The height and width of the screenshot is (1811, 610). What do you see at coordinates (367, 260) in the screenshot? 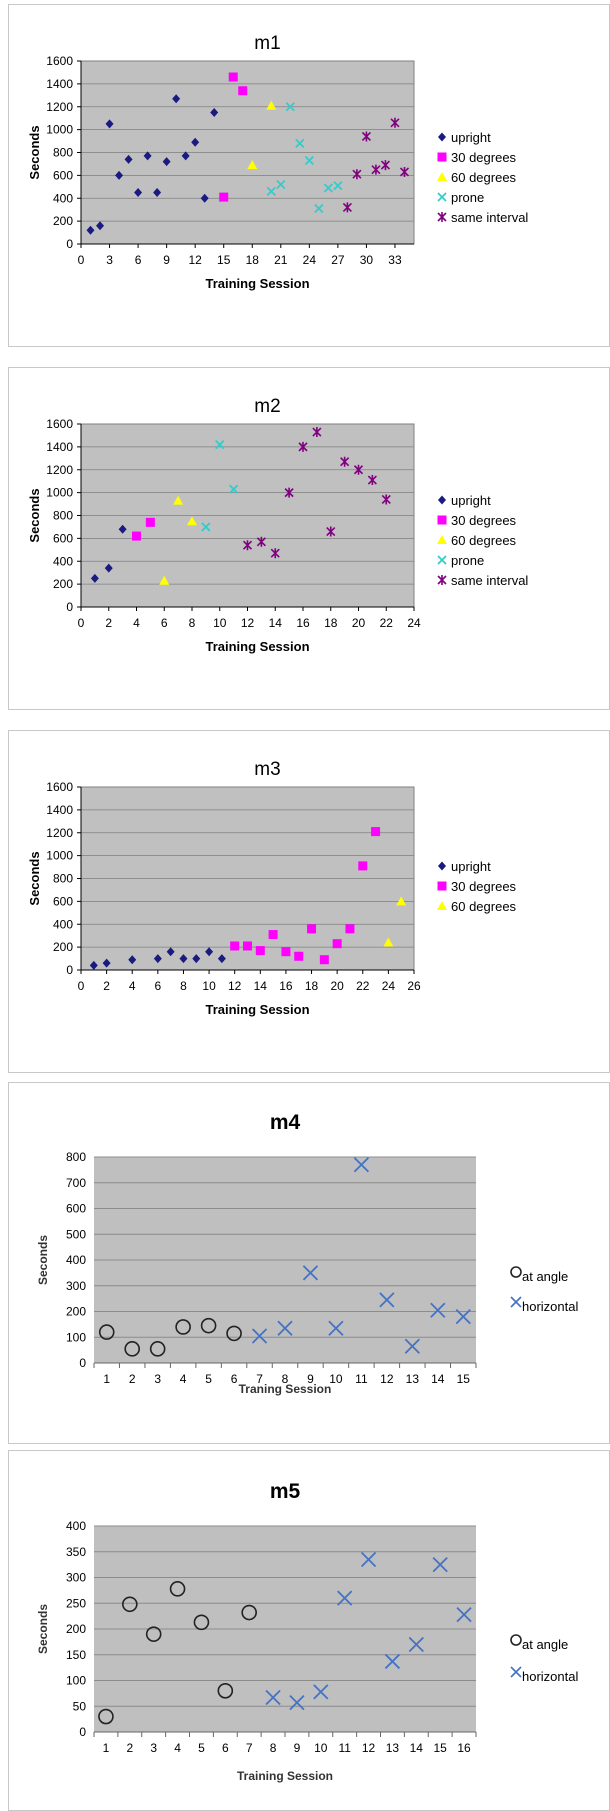
I see `x-tick-label: 30` at bounding box center [367, 260].